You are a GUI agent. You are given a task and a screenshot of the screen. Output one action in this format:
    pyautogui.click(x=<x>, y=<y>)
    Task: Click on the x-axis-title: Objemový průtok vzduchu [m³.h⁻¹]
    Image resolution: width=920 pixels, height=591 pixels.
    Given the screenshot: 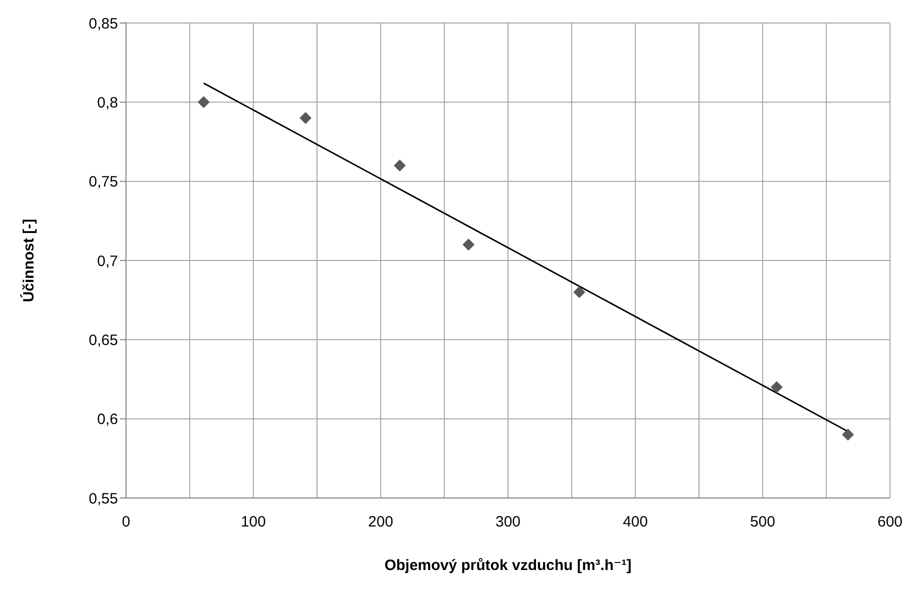 What is the action you would take?
    pyautogui.click(x=508, y=565)
    